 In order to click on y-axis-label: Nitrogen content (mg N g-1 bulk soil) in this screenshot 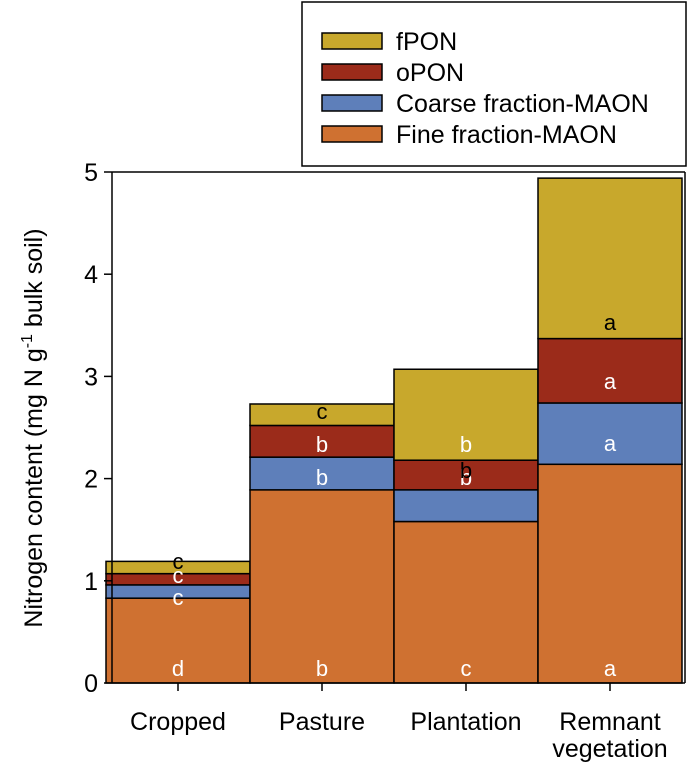, I will do `click(33, 427)`.